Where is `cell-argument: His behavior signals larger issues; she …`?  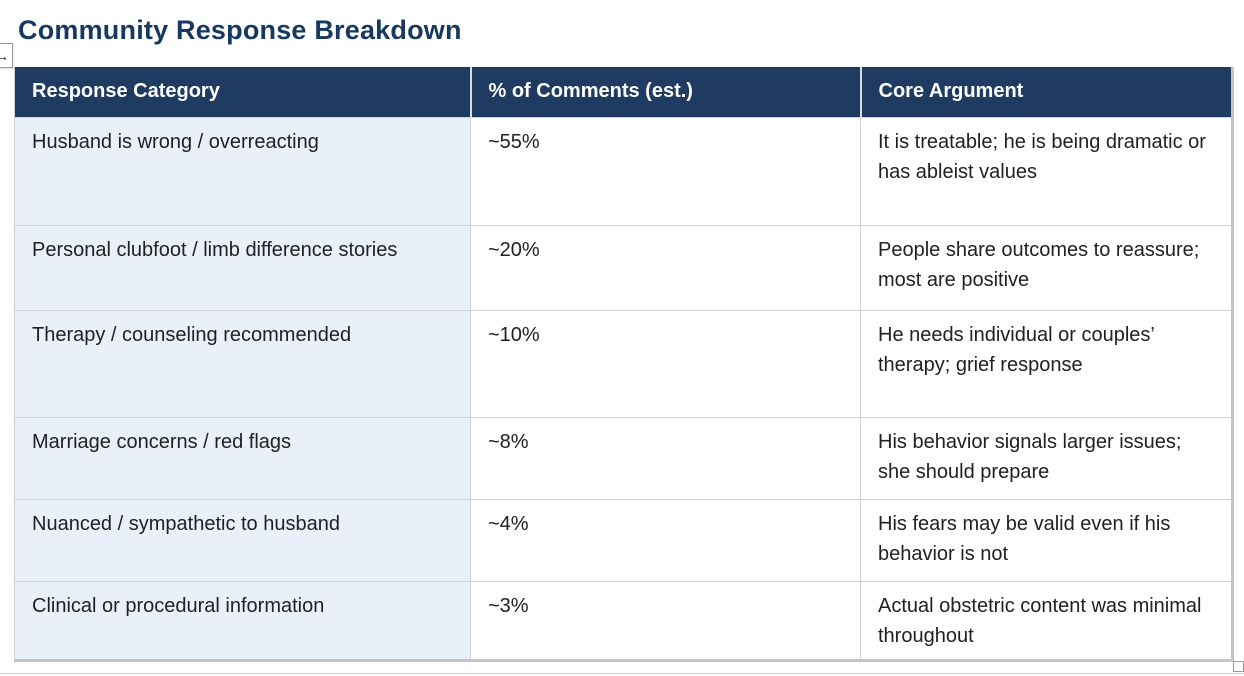 cell-argument: His behavior signals larger issues; she … is located at coordinates (1046, 457).